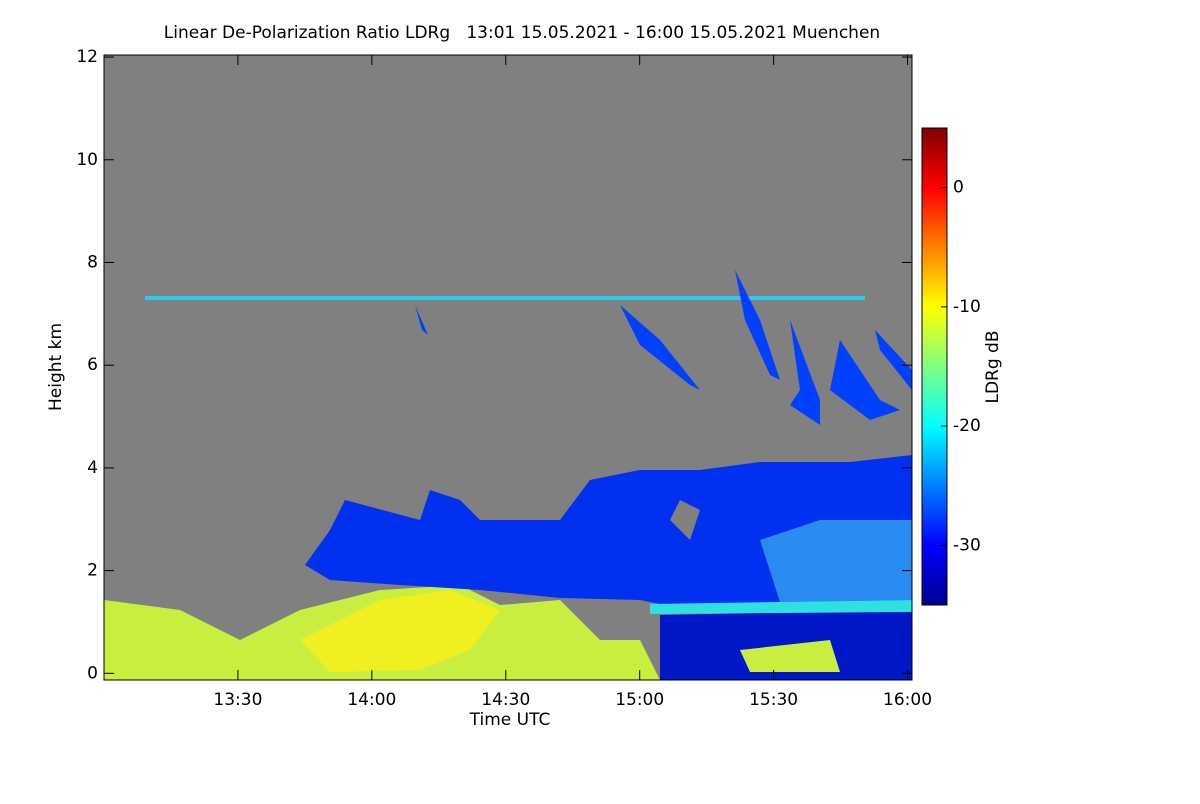  Describe the element at coordinates (781, 607) in the screenshot. I see `cloud-base` at that location.